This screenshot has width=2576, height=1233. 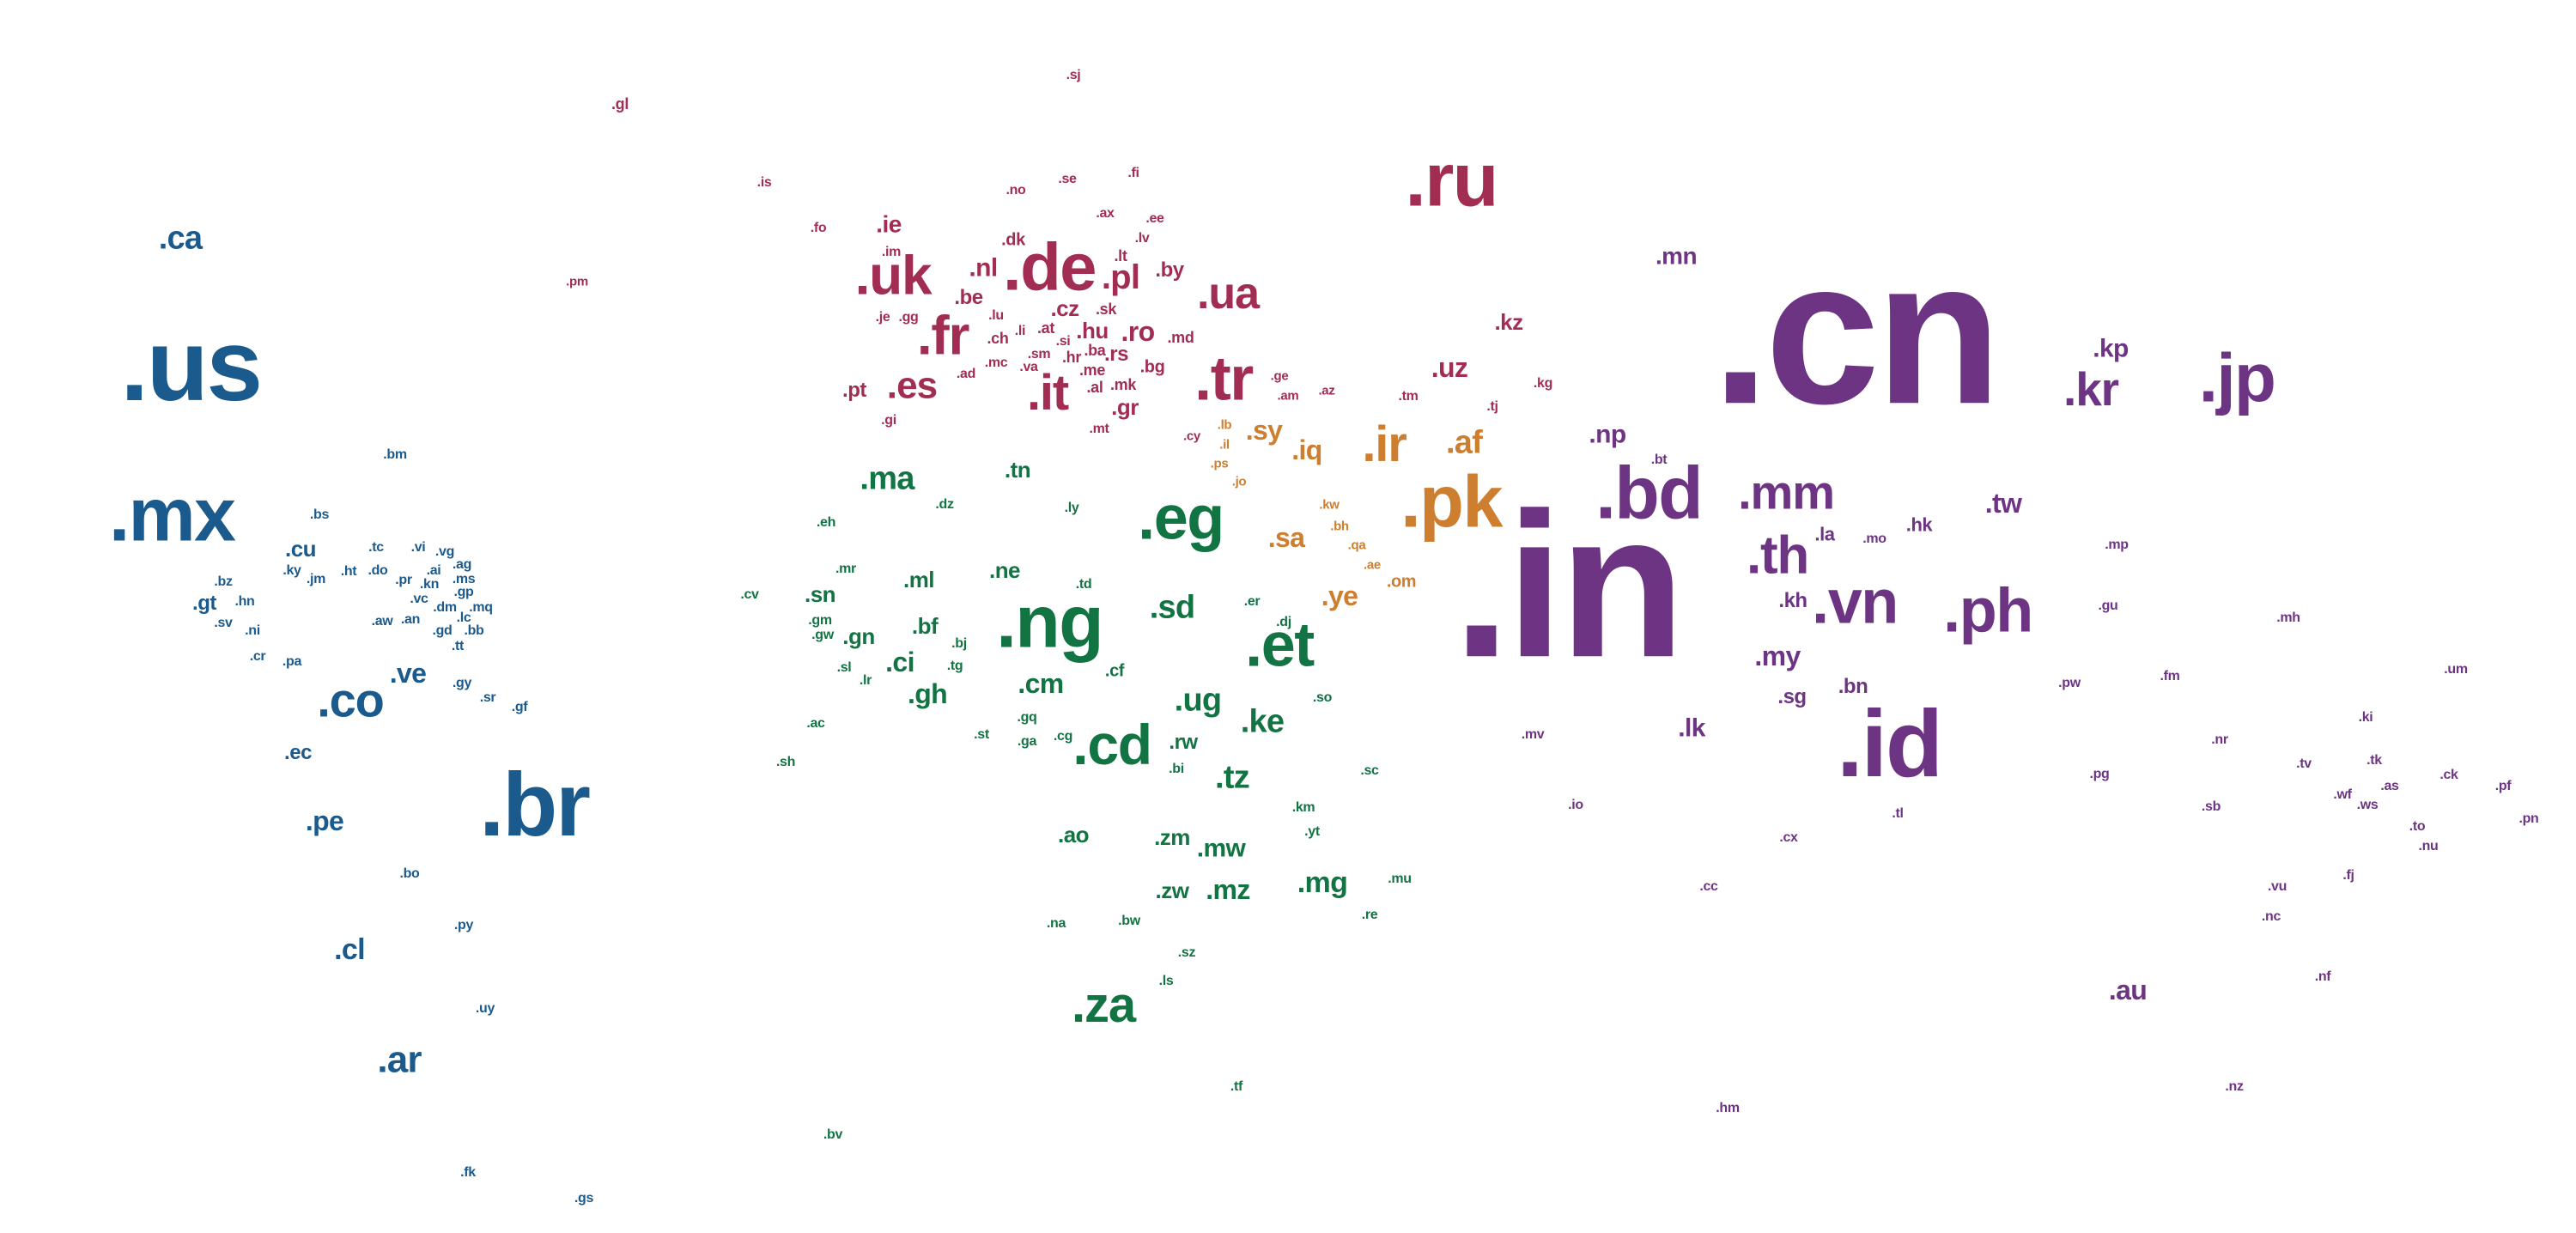 I want to click on tld-label-tl: .tl, so click(x=1898, y=814).